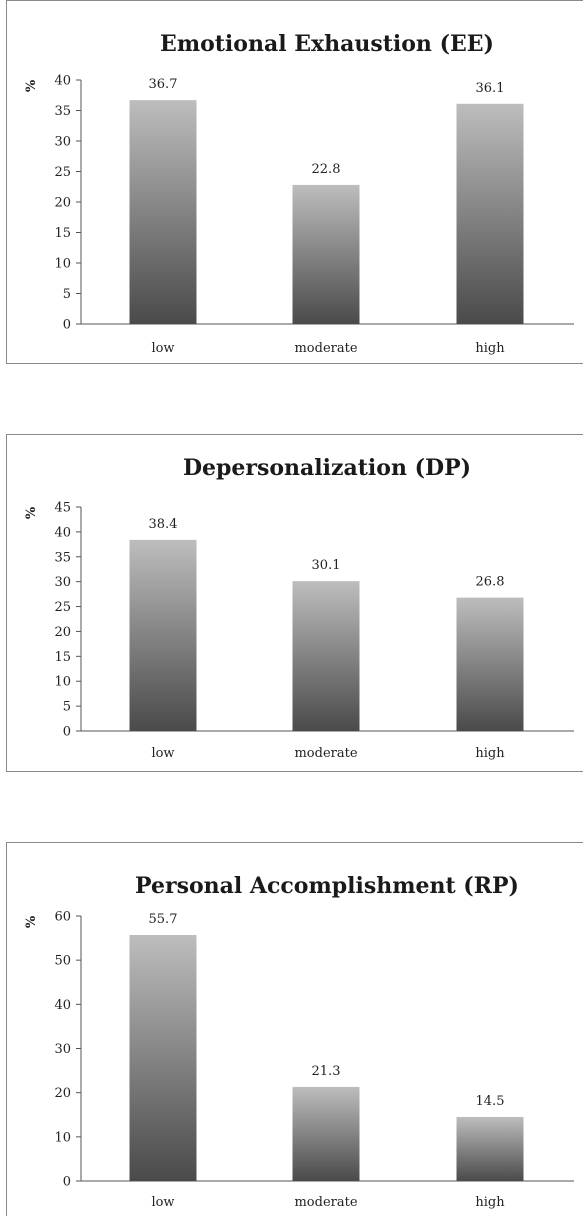  Describe the element at coordinates (327, 44) in the screenshot. I see `chart-title: Emotional Exhaustion (EE)` at that location.